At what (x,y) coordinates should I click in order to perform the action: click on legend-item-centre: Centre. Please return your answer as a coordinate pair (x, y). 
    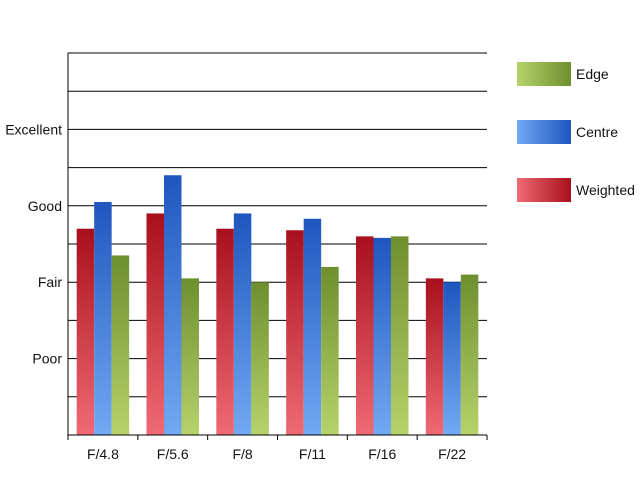
    Looking at the image, I should click on (567, 132).